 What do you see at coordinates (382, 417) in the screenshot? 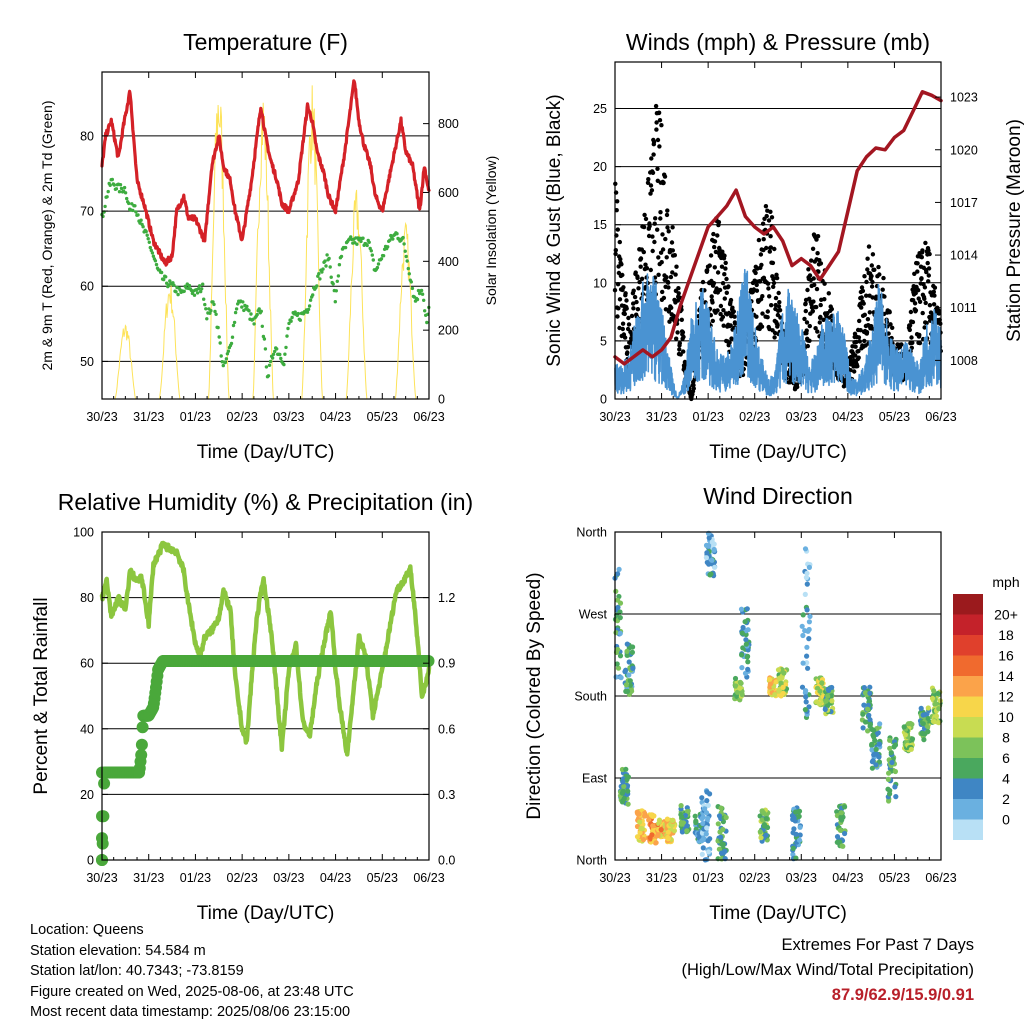
I see `x-tick-label: 05/23` at bounding box center [382, 417].